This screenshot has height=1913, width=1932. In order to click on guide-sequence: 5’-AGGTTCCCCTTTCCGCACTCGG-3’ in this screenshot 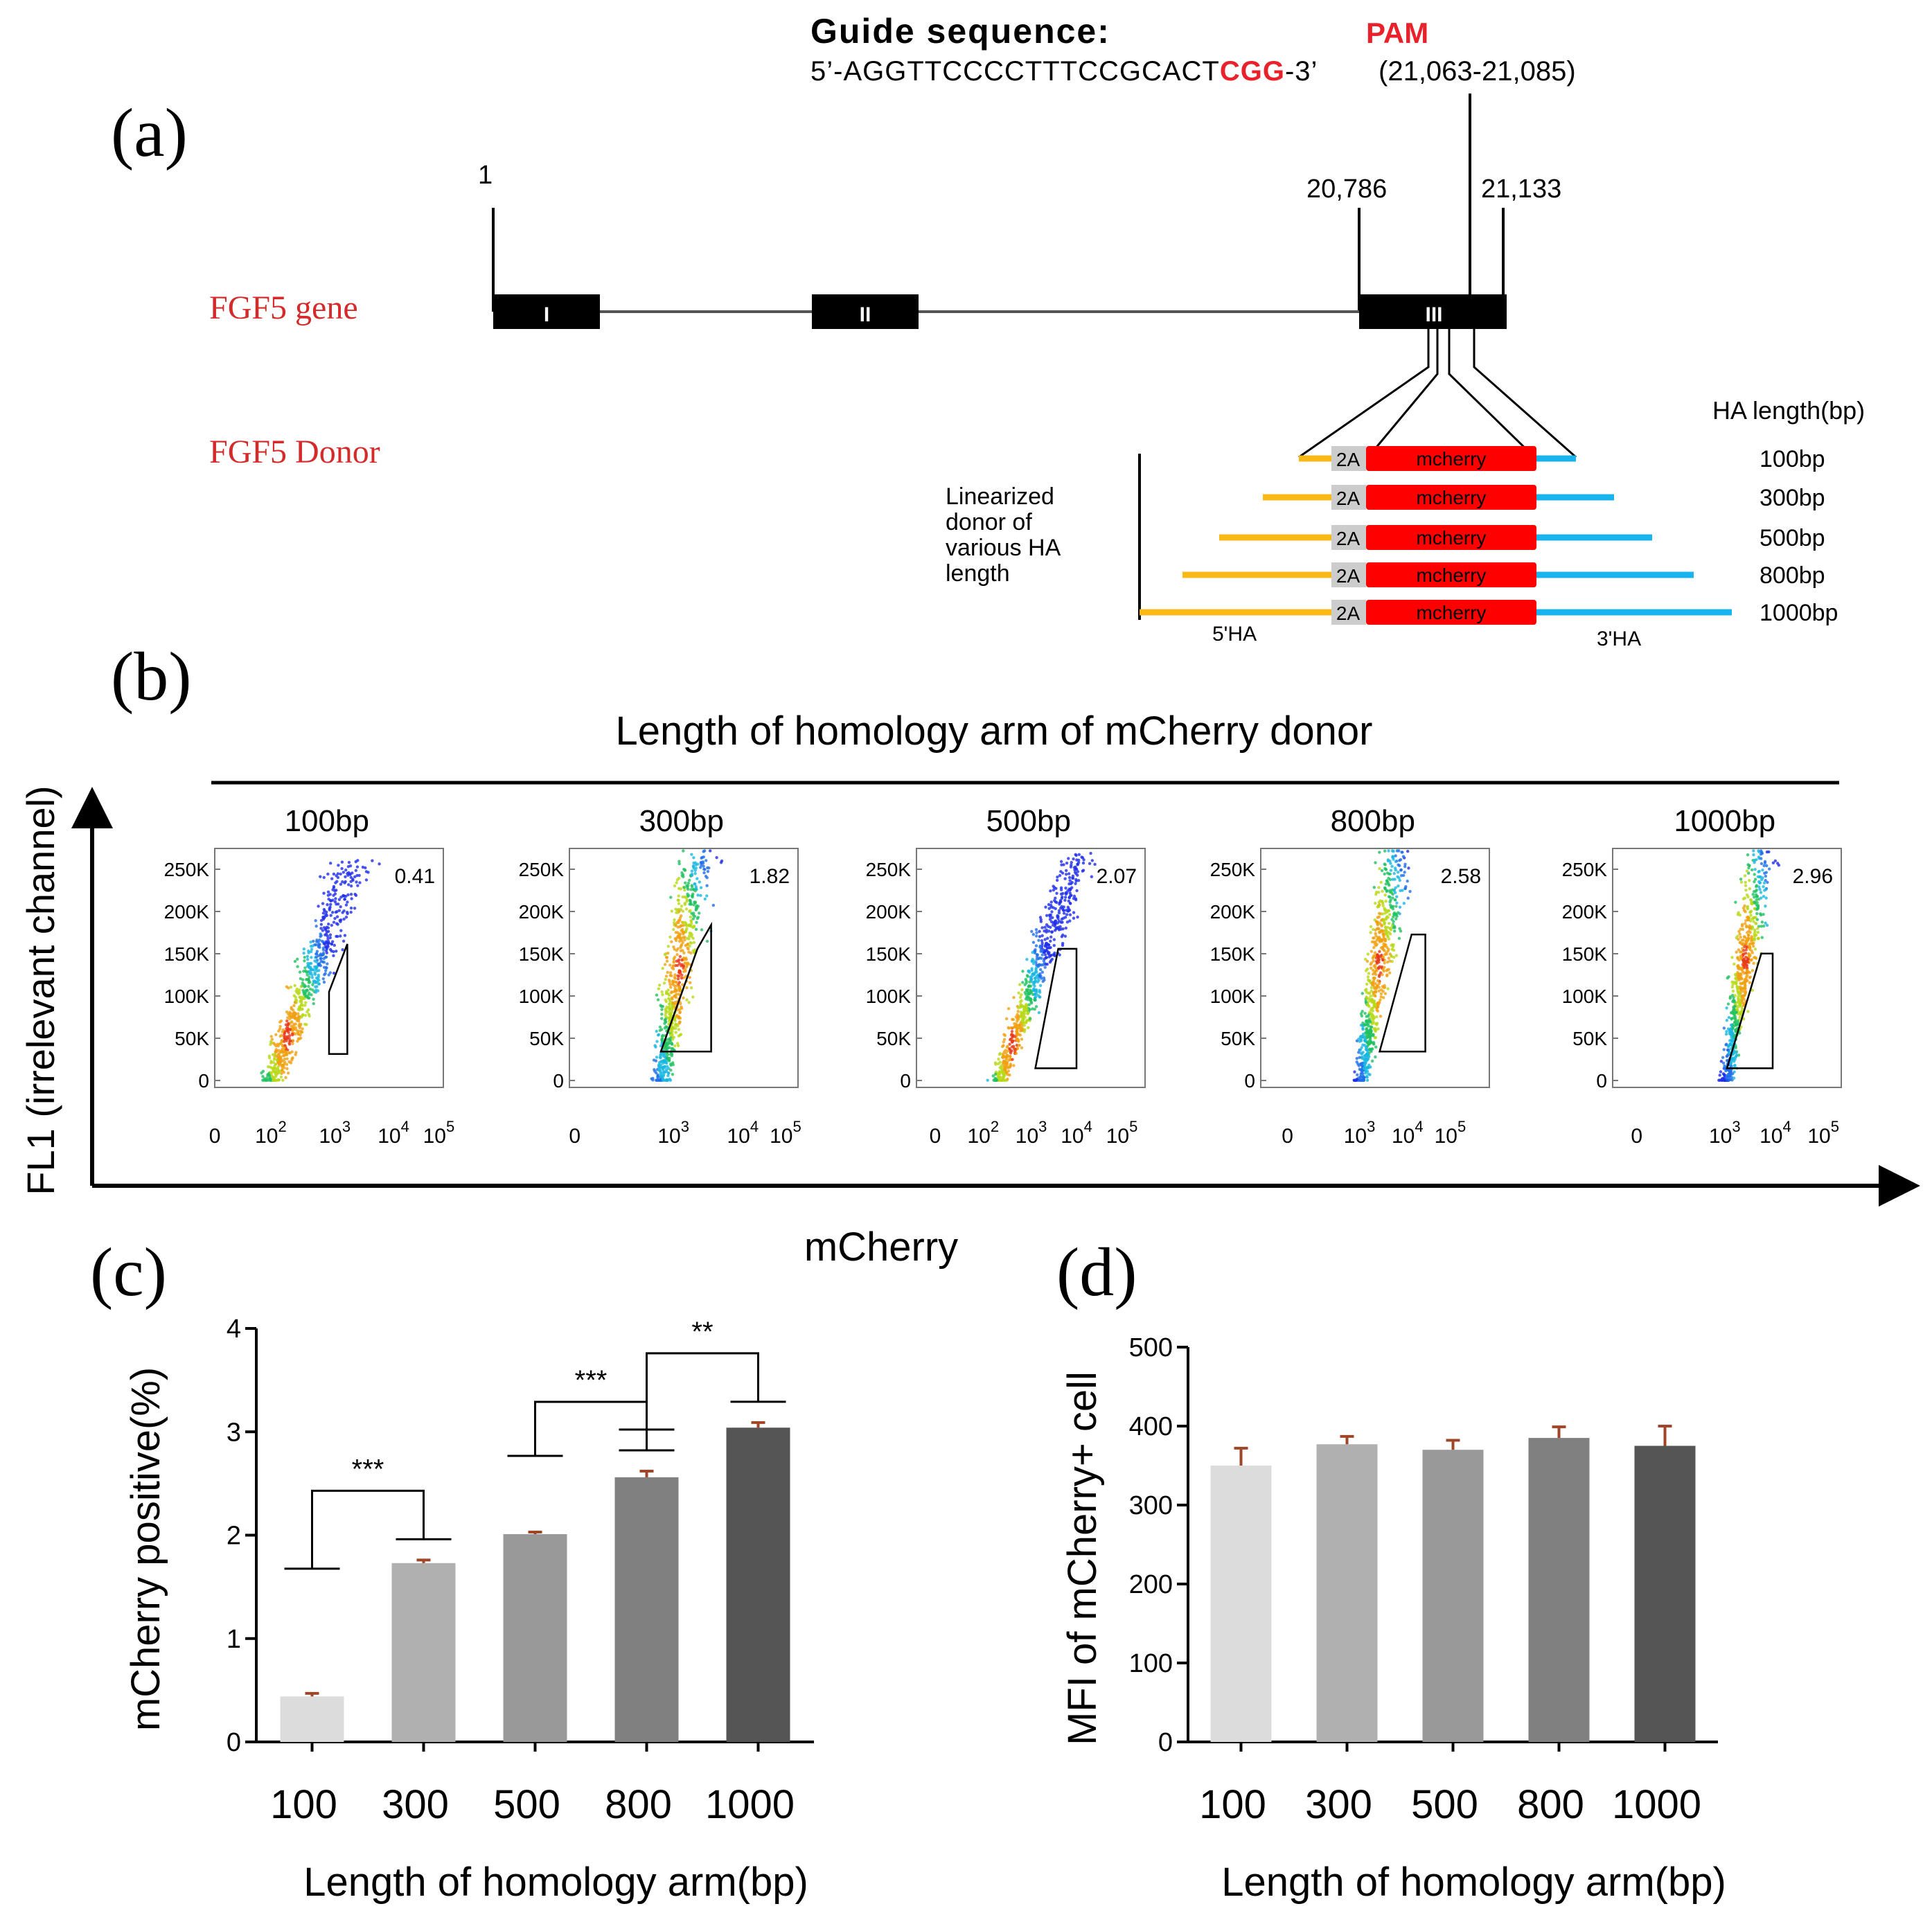, I will do `click(1064, 71)`.